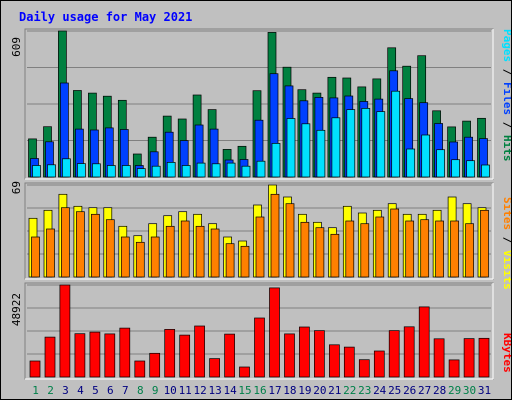  Describe the element at coordinates (424, 390) in the screenshot. I see `day-label-27: 27` at that location.